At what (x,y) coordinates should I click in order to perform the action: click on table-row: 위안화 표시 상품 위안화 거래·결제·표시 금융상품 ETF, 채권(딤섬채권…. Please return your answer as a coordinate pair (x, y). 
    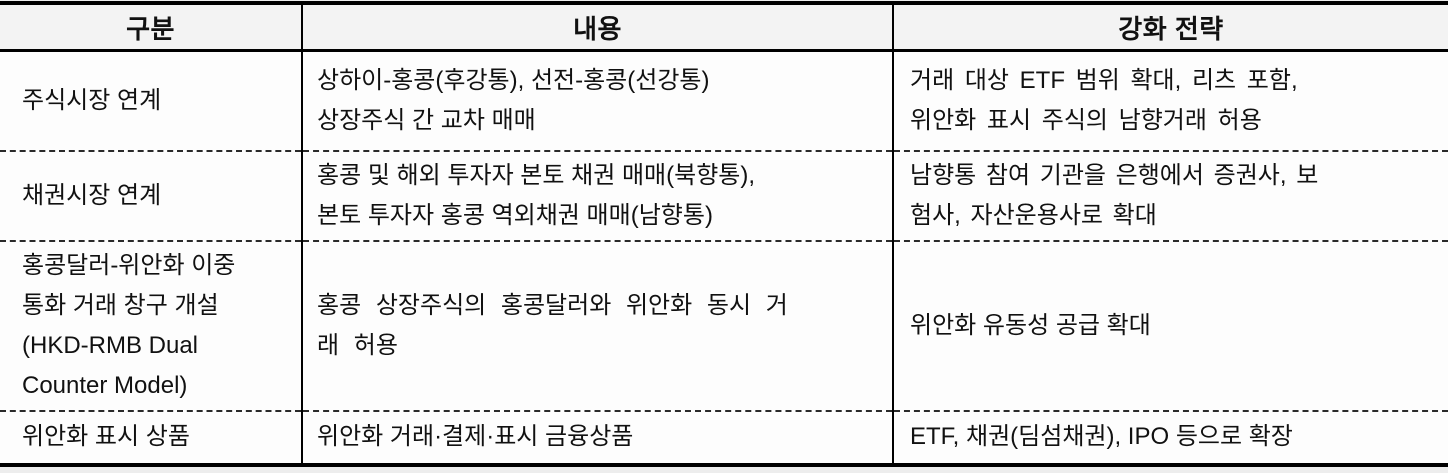
    Looking at the image, I should click on (724, 437).